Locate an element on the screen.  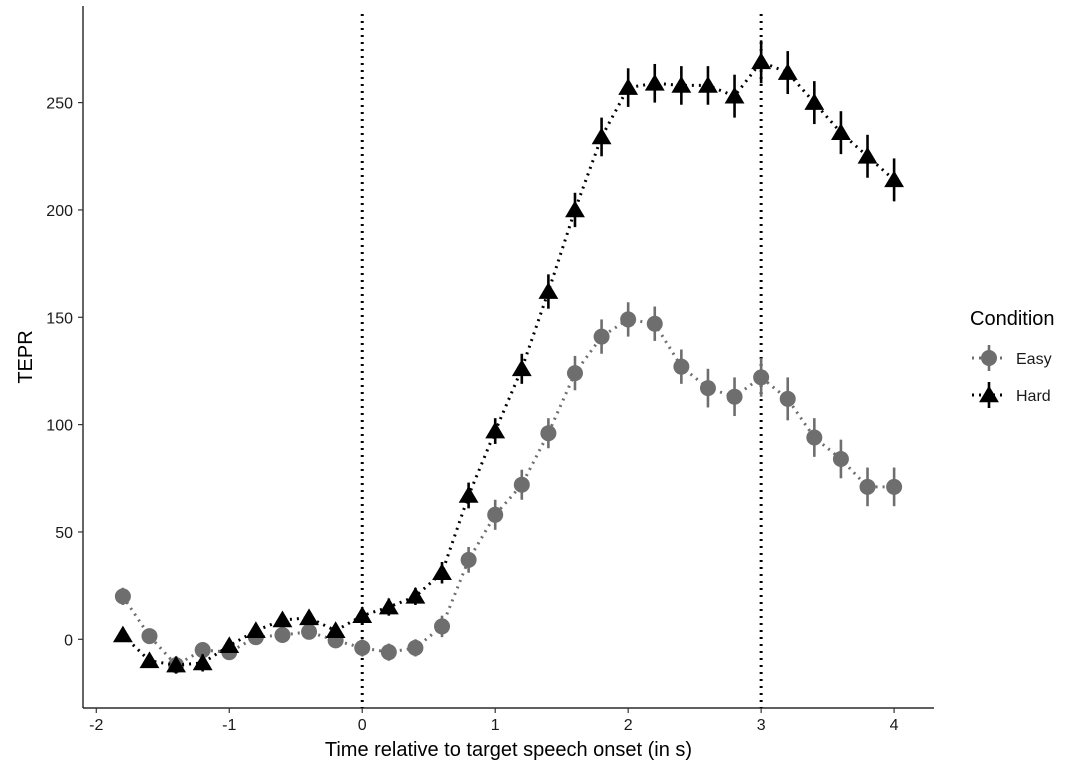
y-tick-label: 50 is located at coordinates (64, 533).